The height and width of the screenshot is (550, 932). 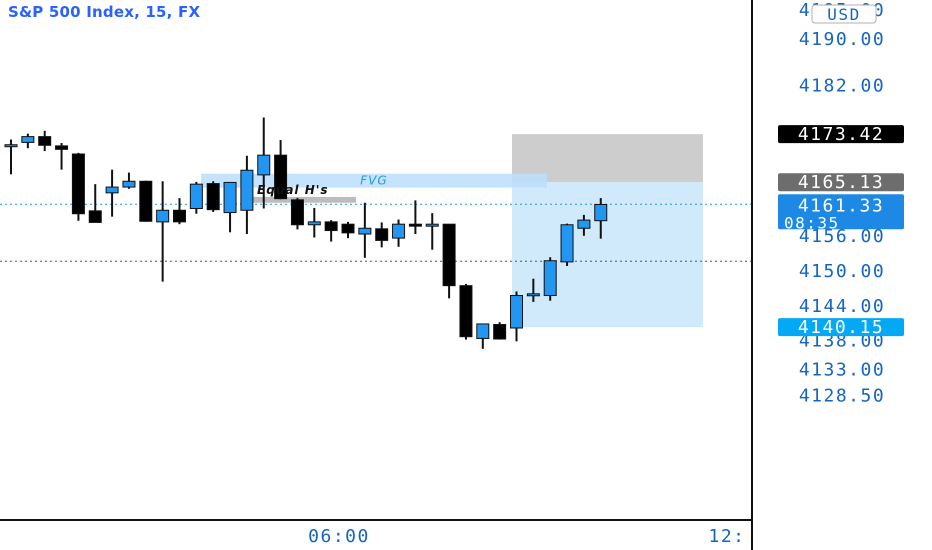 I want to click on currency-badge-bg, so click(x=844, y=14).